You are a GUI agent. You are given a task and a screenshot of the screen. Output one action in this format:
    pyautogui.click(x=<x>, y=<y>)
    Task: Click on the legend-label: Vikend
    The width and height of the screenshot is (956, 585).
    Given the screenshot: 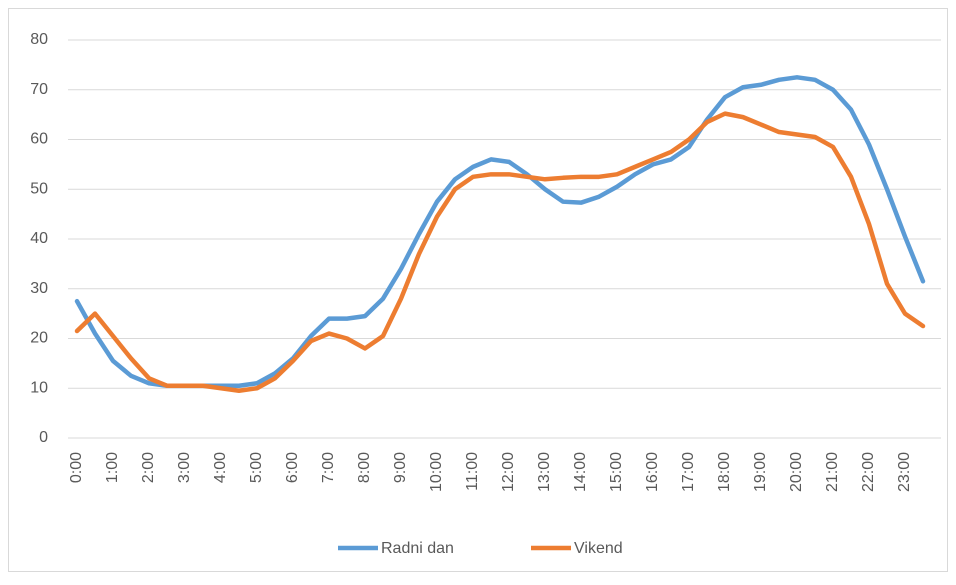 What is the action you would take?
    pyautogui.click(x=598, y=548)
    